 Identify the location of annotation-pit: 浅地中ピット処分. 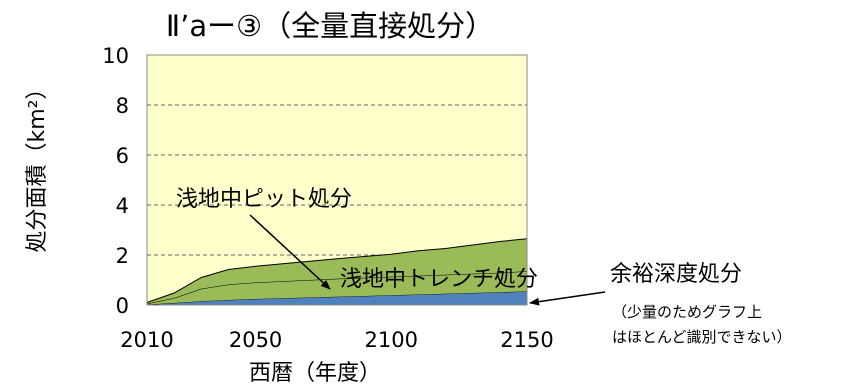
(264, 199).